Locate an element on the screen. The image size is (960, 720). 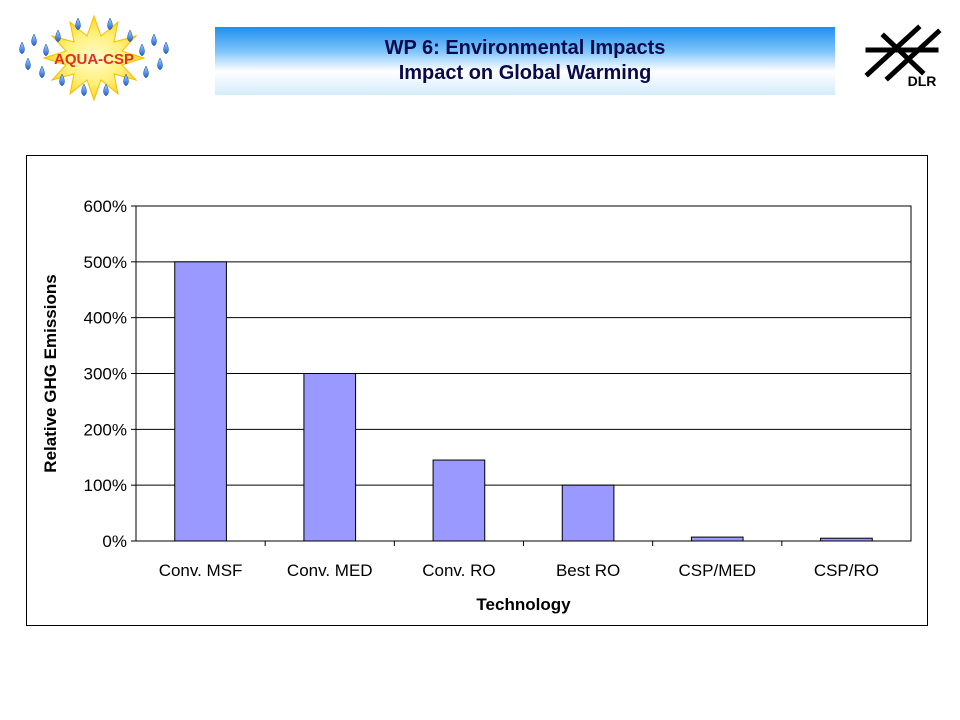
y-tick-labels: 0% 100% 200% 300% 400% 500% 600% is located at coordinates (110, 374).